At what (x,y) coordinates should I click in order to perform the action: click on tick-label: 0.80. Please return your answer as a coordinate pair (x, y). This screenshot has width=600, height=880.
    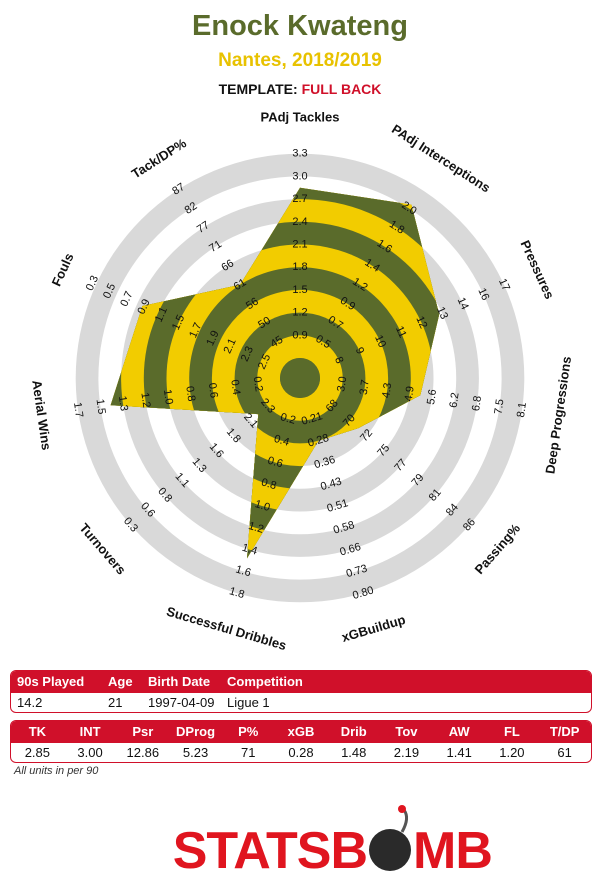
    Looking at the image, I should click on (363, 593).